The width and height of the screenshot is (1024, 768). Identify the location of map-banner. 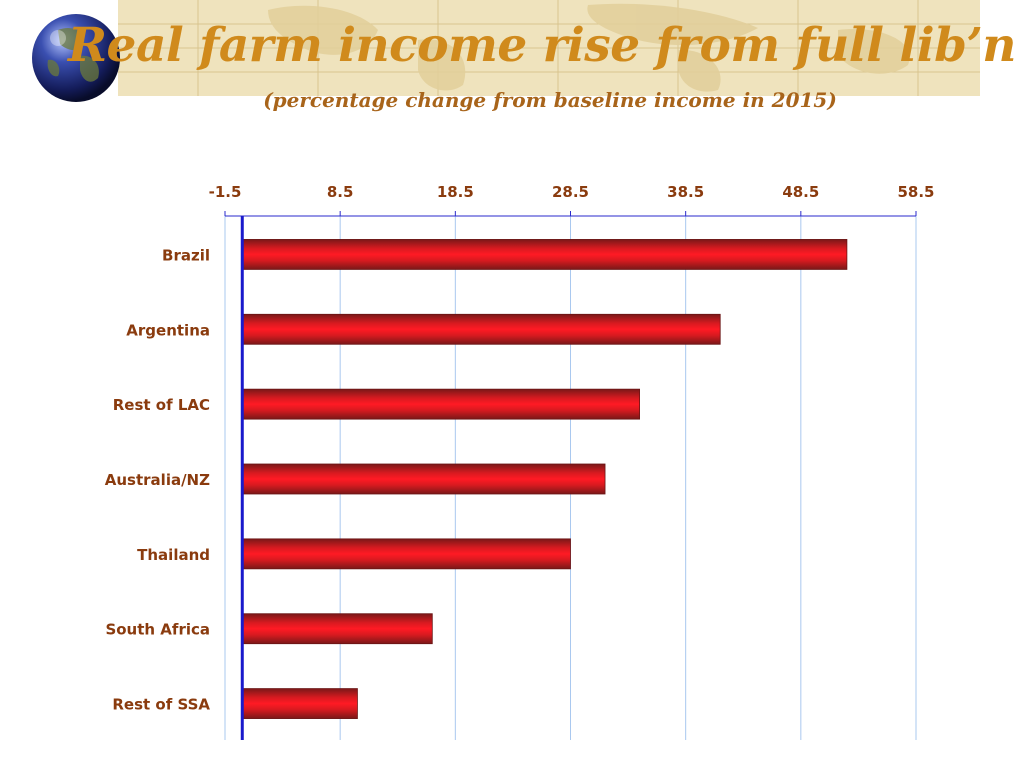
(549, 48).